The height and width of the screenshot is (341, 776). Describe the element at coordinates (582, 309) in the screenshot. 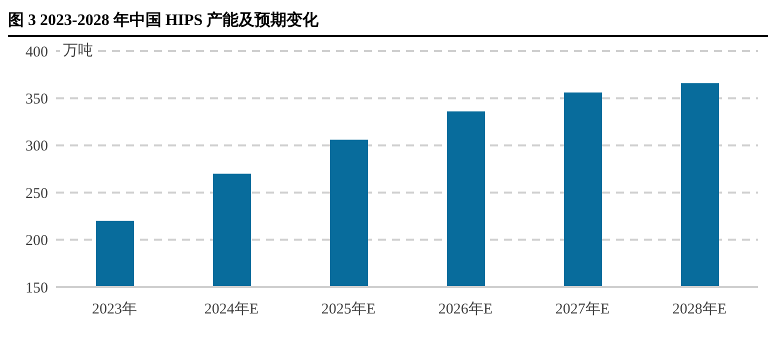

I see `x-tick-label: 2027年E` at that location.